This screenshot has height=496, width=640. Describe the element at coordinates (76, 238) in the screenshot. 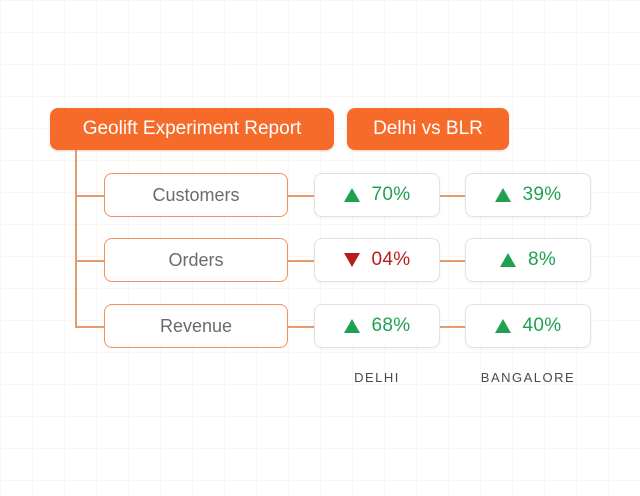

I see `trunk-connector` at that location.